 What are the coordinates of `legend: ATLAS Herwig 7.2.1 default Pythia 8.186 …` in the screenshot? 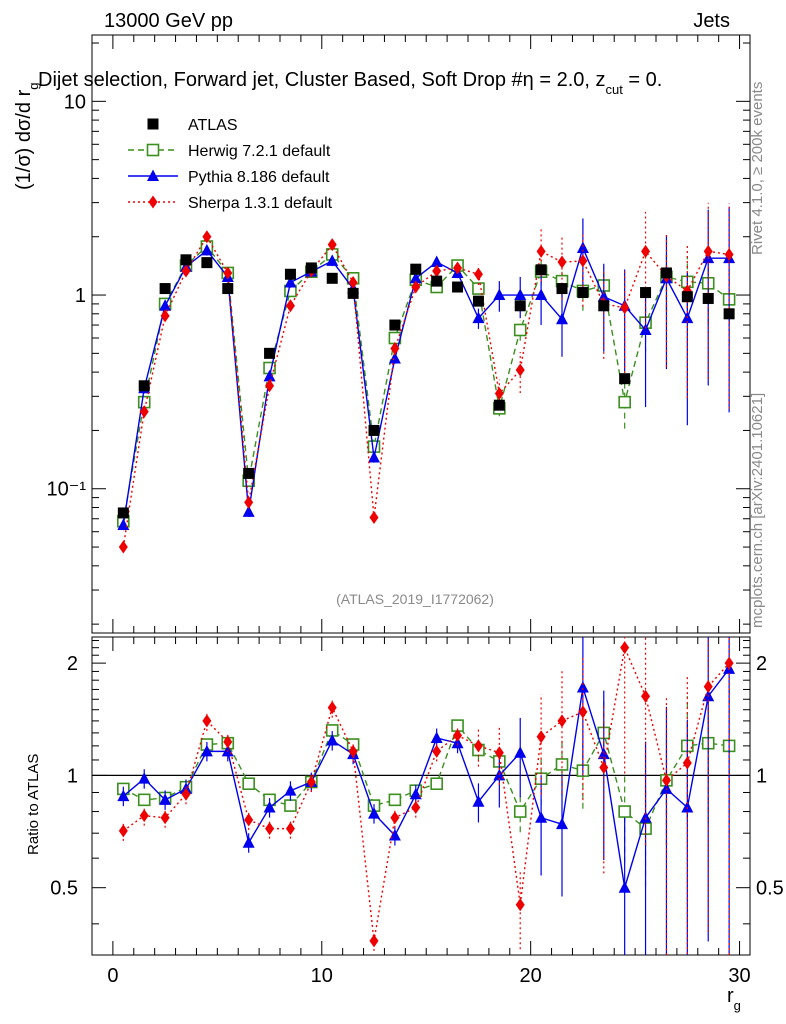 It's located at (230, 164).